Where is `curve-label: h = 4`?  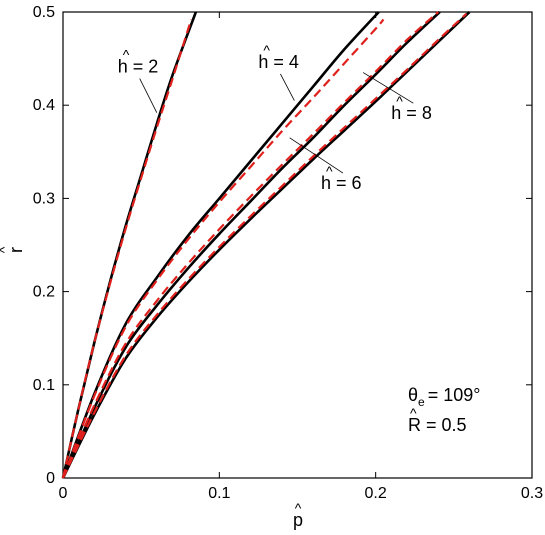
curve-label: h = 4 is located at coordinates (278, 62).